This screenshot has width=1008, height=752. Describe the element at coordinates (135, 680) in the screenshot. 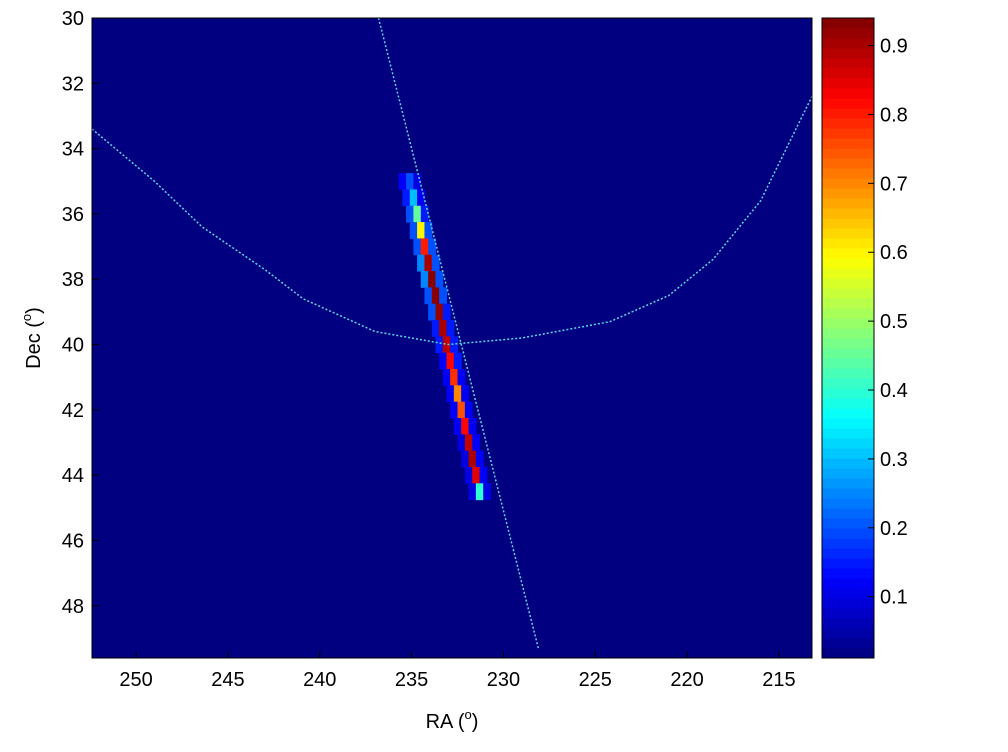

I see `x-tick-label: 250` at that location.